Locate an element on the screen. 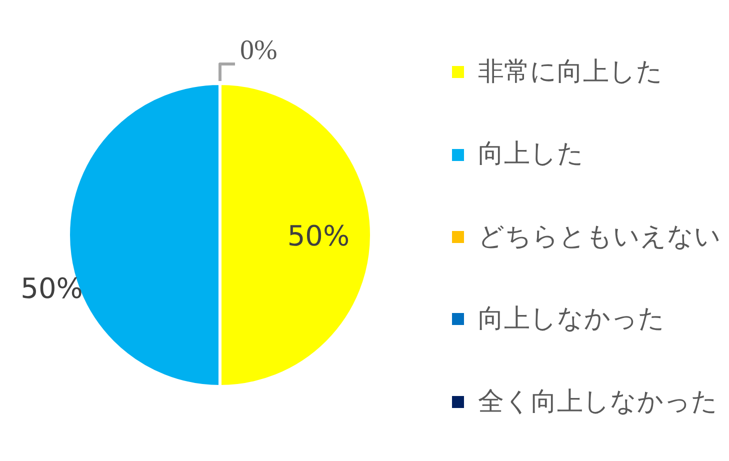 The height and width of the screenshot is (461, 729). legend-label: 向上しなかった is located at coordinates (571, 319).